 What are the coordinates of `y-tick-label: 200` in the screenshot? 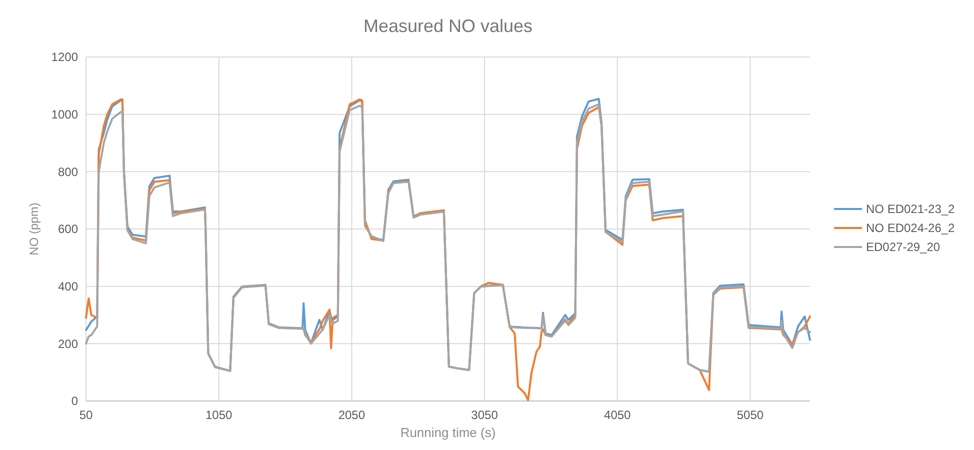 It's located at (68, 343).